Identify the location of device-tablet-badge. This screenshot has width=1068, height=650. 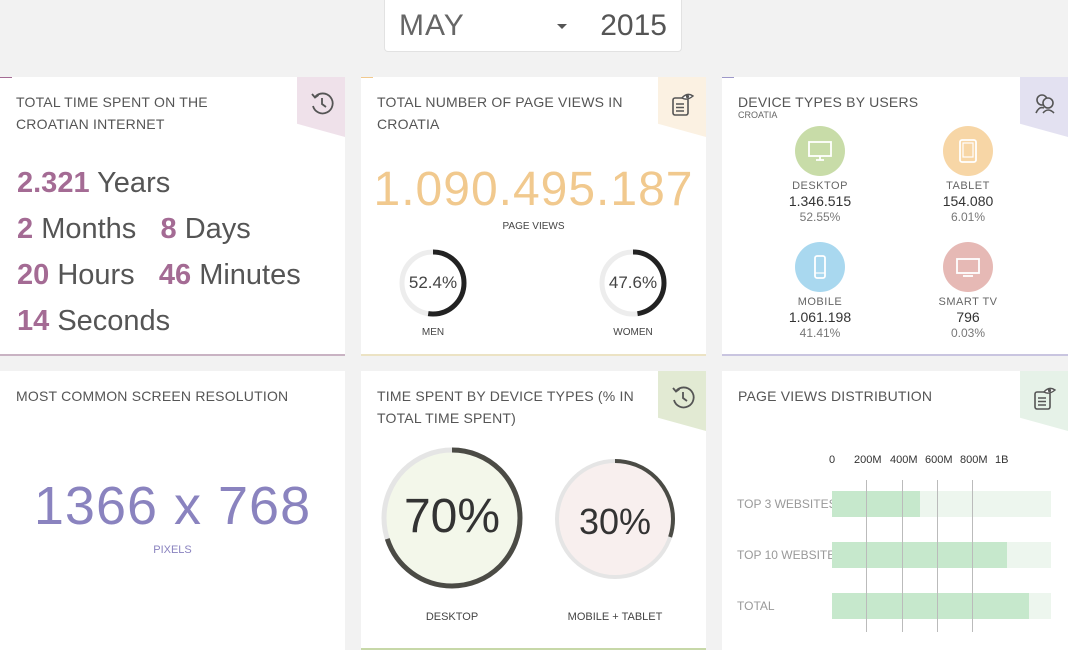
(968, 151).